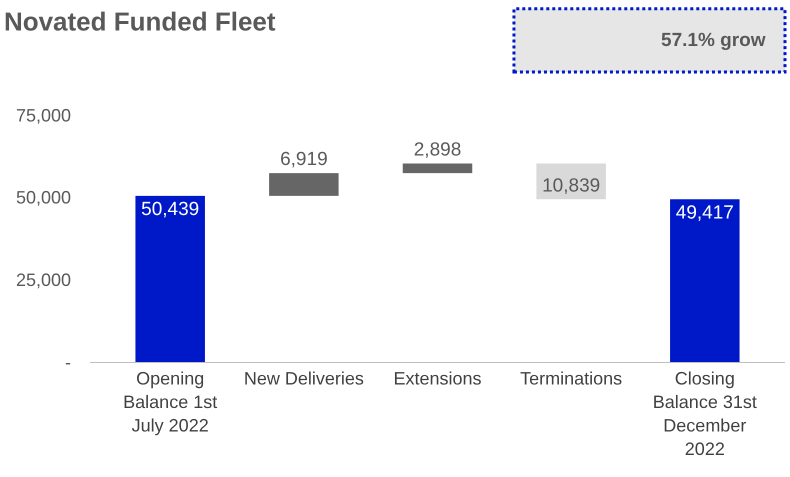 The width and height of the screenshot is (790, 477). What do you see at coordinates (43, 280) in the screenshot?
I see `y-tick-label: 25,000` at bounding box center [43, 280].